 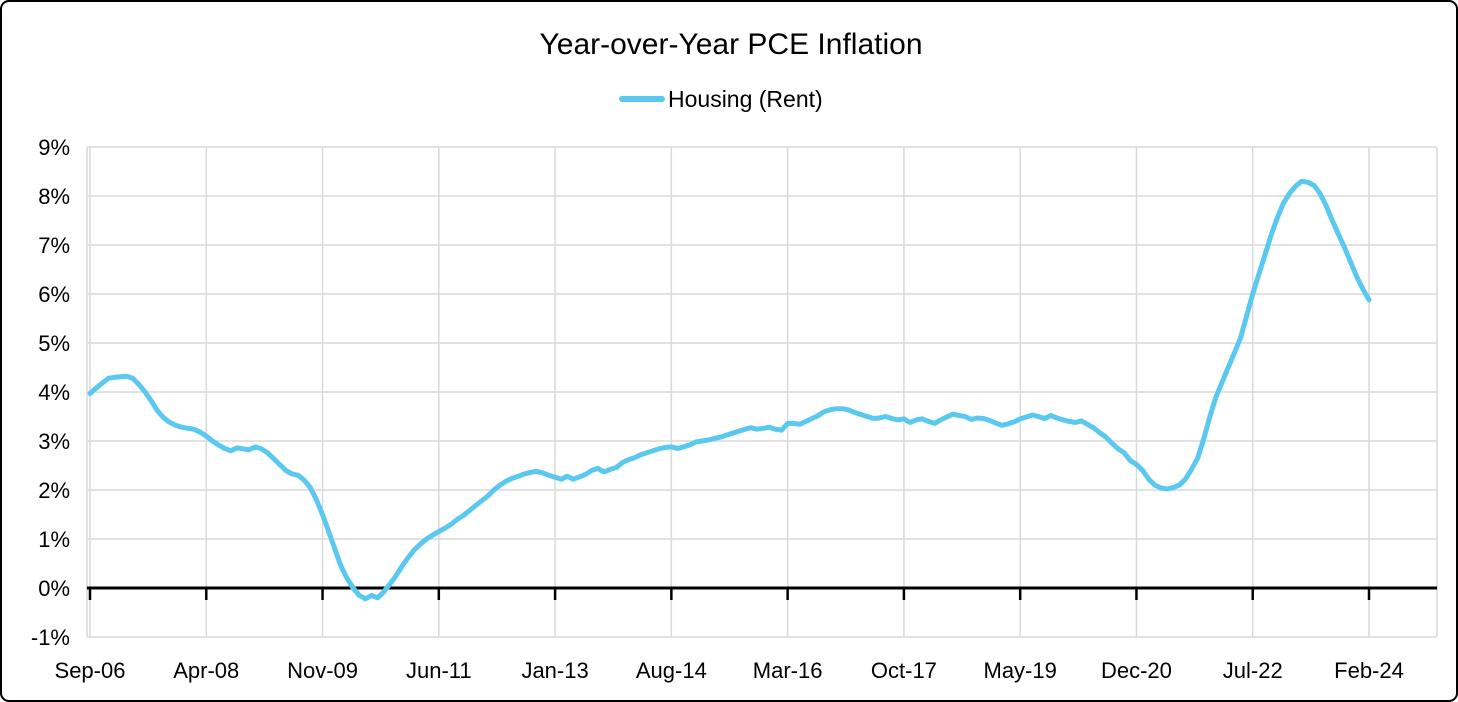 I want to click on x-tick-label-Nov-09: Nov-09, so click(x=322, y=670).